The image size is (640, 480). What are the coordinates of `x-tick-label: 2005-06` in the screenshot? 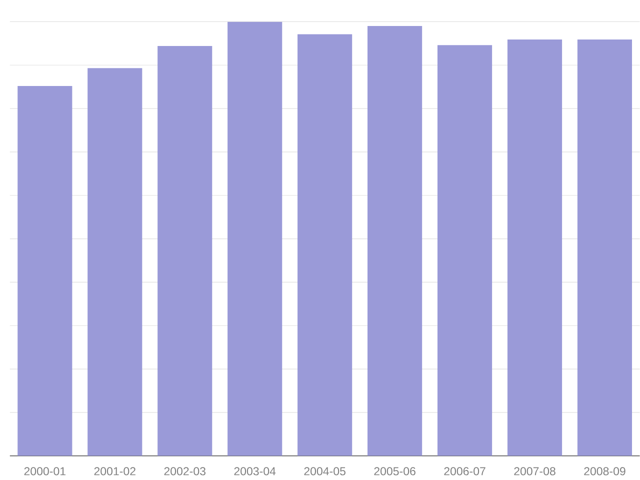 It's located at (395, 471).